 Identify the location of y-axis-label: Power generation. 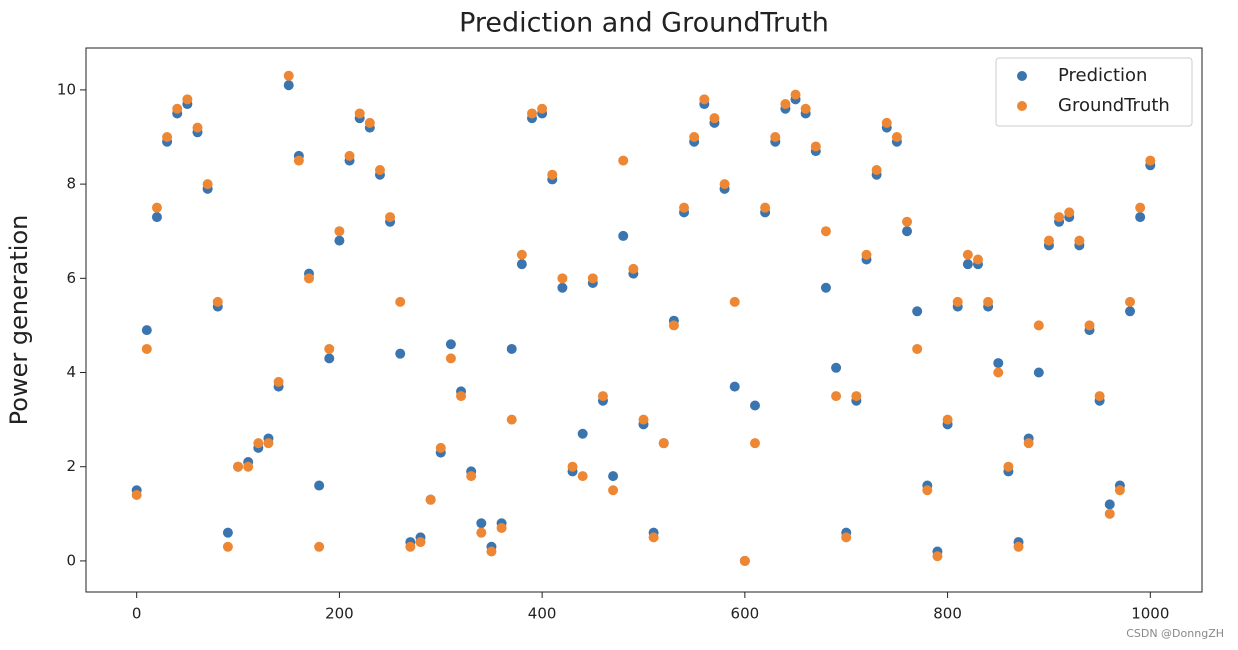
(19, 320).